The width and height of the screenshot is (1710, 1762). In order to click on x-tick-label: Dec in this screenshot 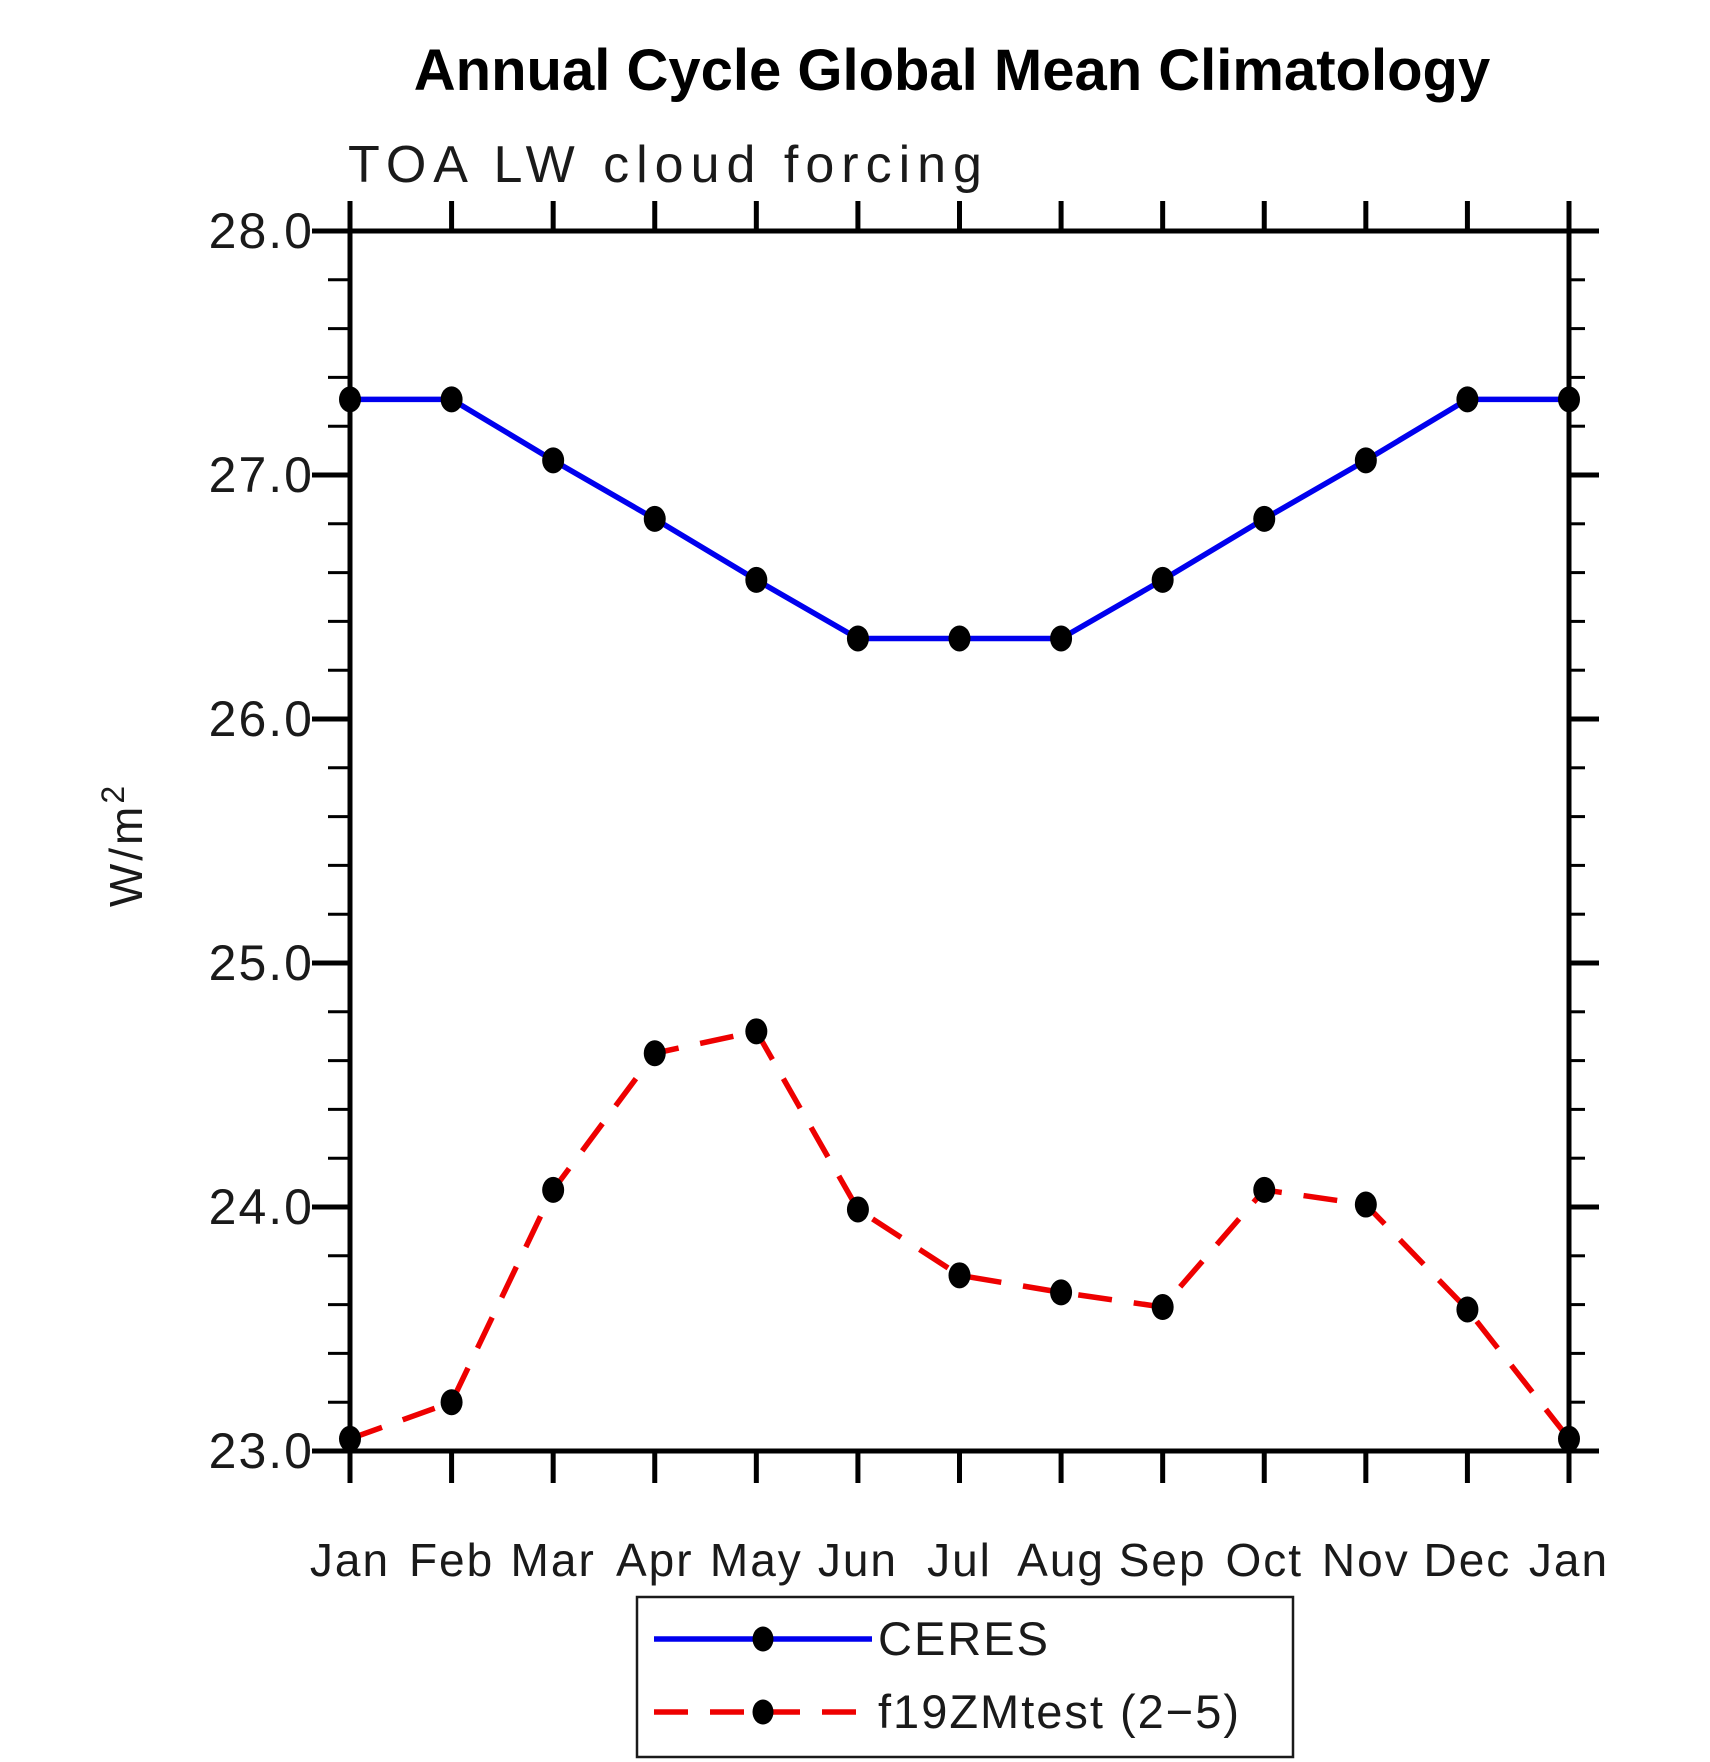, I will do `click(1468, 1560)`.